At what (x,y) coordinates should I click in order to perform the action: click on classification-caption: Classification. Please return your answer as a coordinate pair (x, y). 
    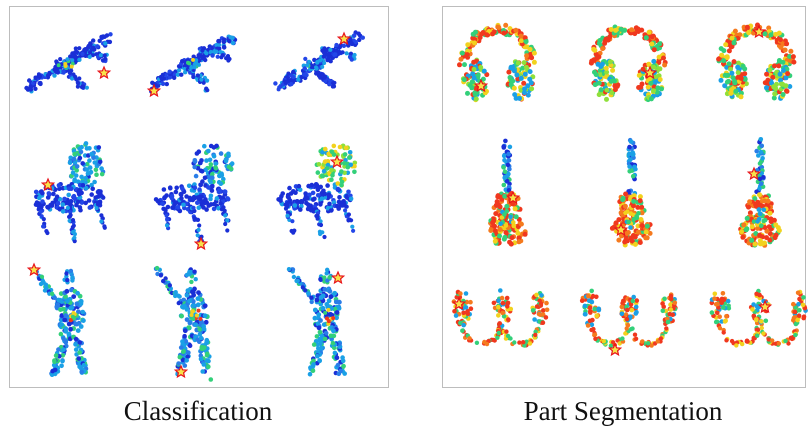
    Looking at the image, I should click on (198, 411).